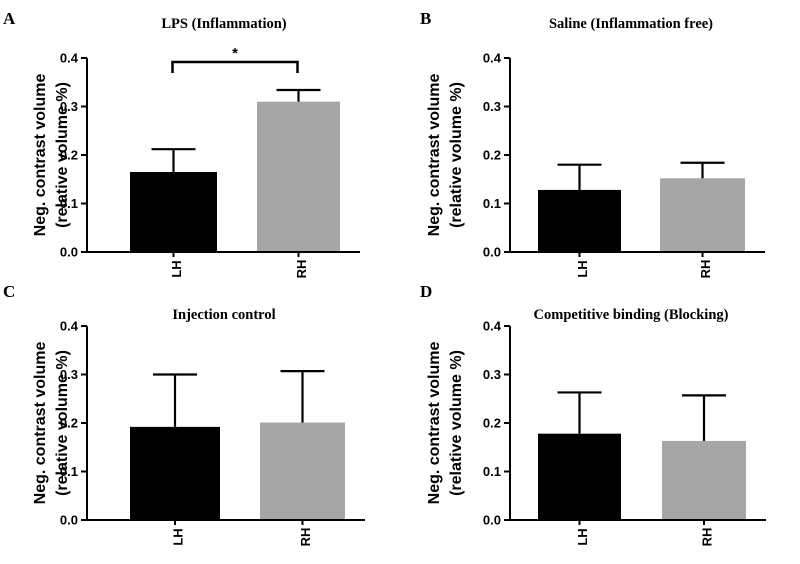 This screenshot has width=800, height=564. I want to click on panel-letter: B, so click(425, 18).